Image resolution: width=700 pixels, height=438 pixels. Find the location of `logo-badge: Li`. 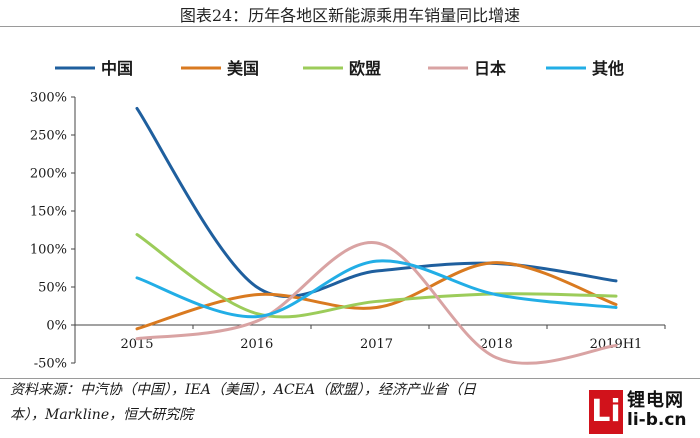

logo-badge: Li is located at coordinates (606, 412).